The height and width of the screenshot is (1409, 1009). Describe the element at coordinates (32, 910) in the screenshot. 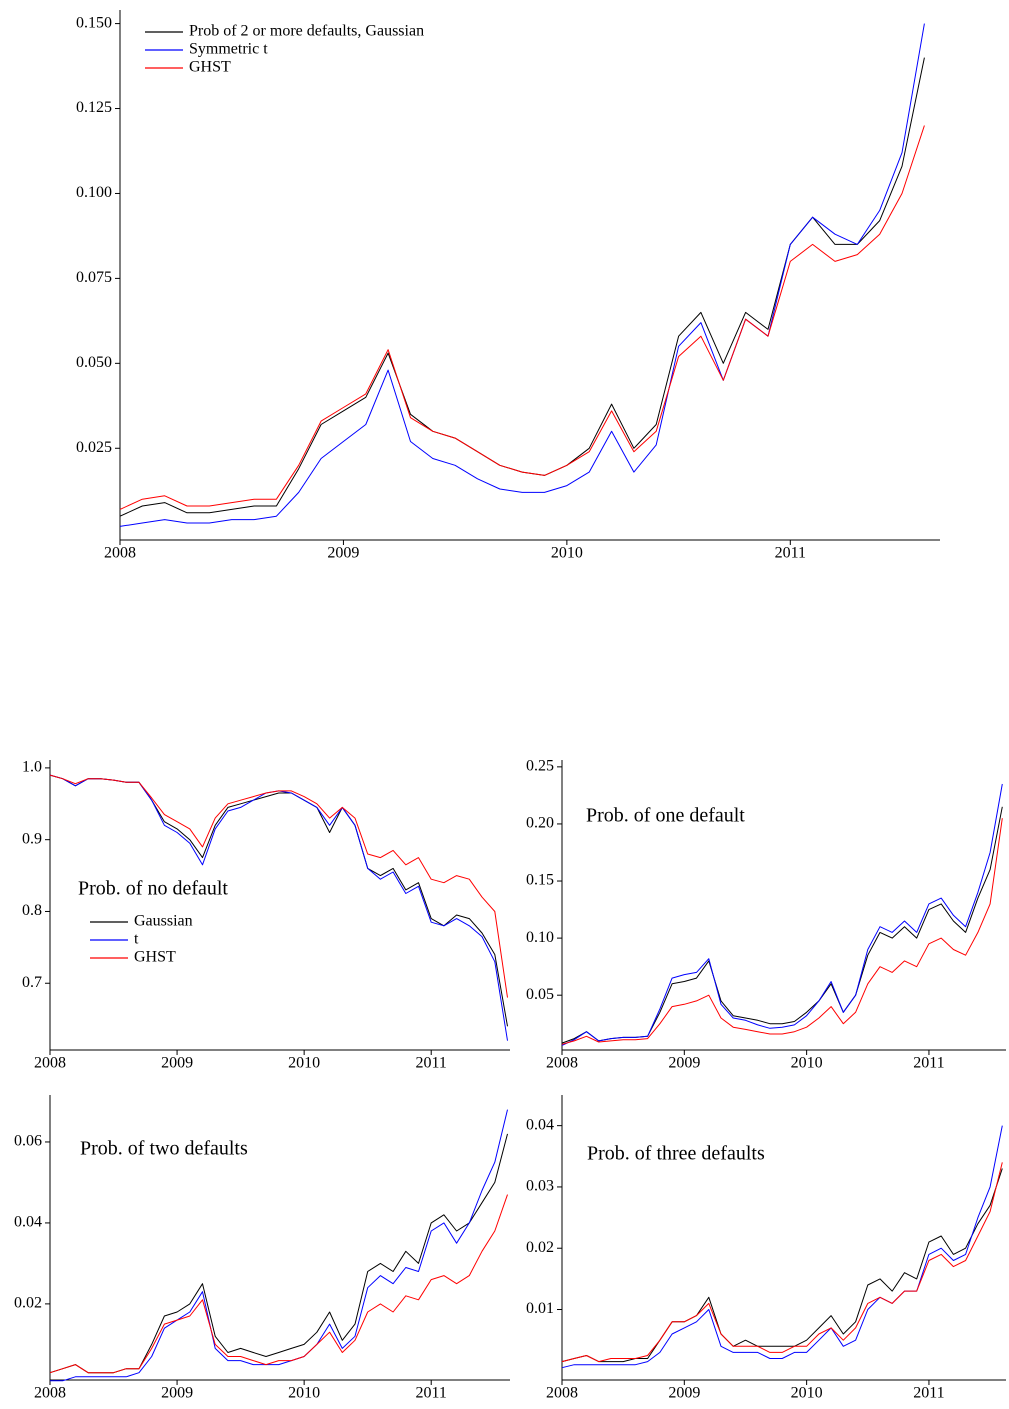

I see `y-tick-label: 0.8` at that location.